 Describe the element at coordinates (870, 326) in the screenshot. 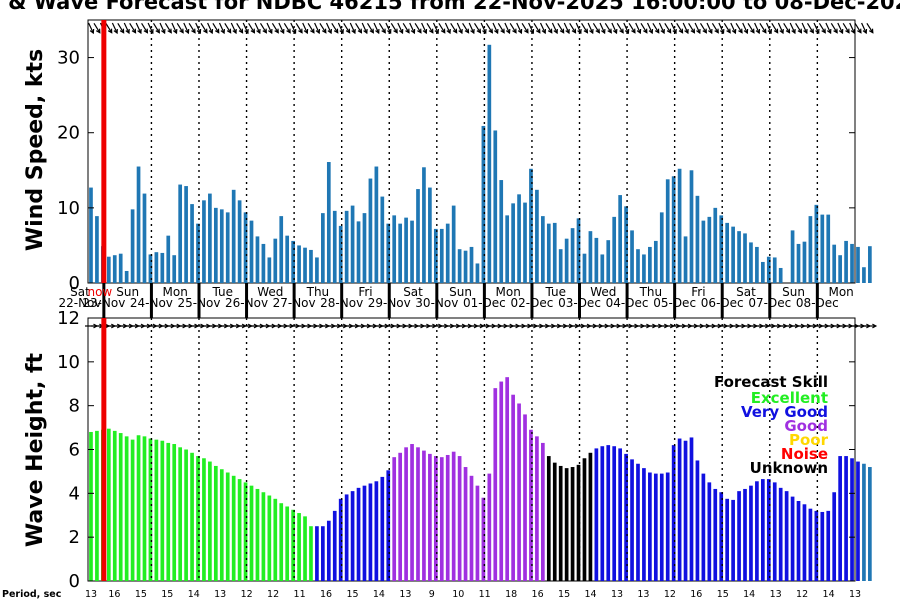

I see `wave-direction-arrow` at that location.